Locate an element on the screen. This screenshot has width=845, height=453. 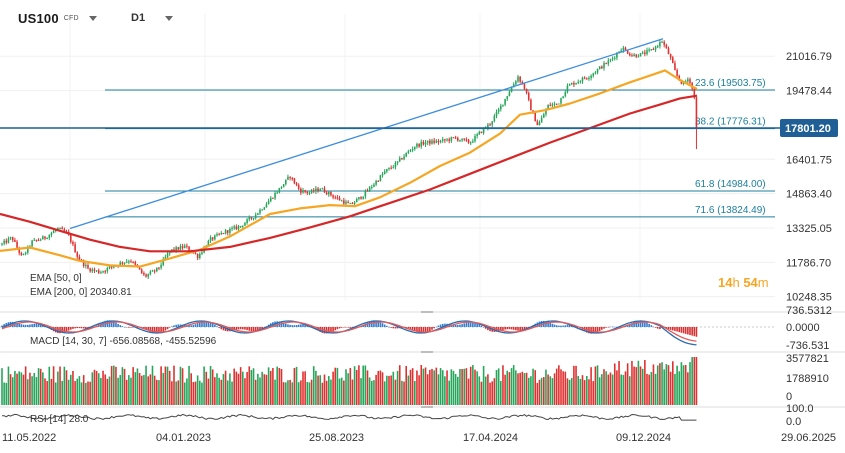
symbol-selector: US100 CFD is located at coordinates (57, 18).